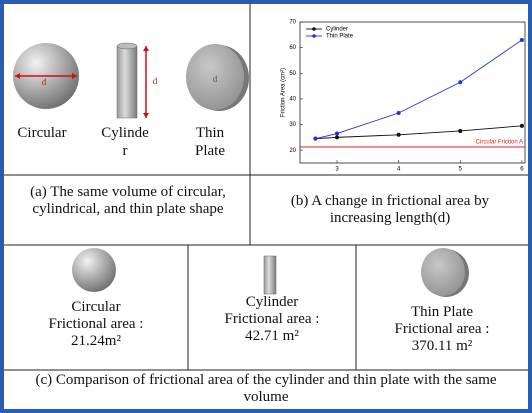  I want to click on sphere, so click(94, 270).